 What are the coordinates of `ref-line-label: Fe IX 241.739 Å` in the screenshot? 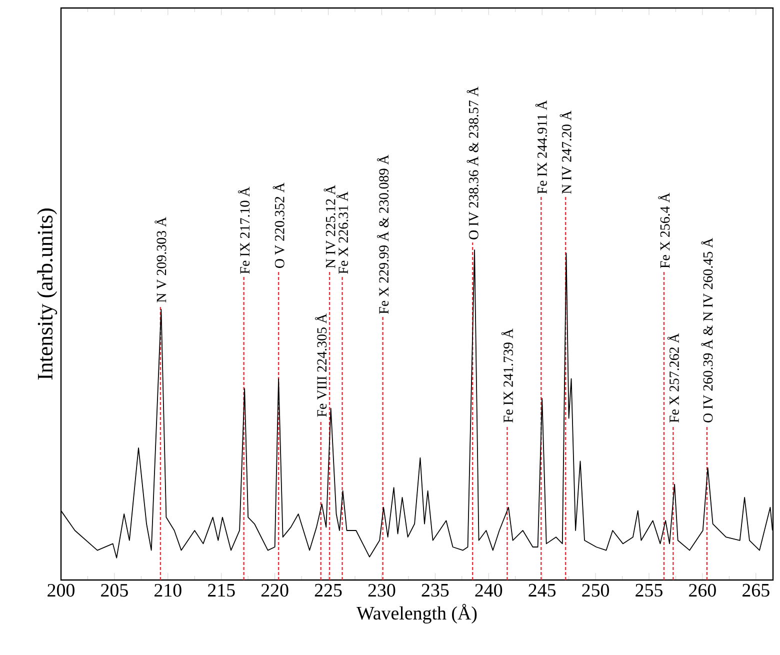 It's located at (507, 375).